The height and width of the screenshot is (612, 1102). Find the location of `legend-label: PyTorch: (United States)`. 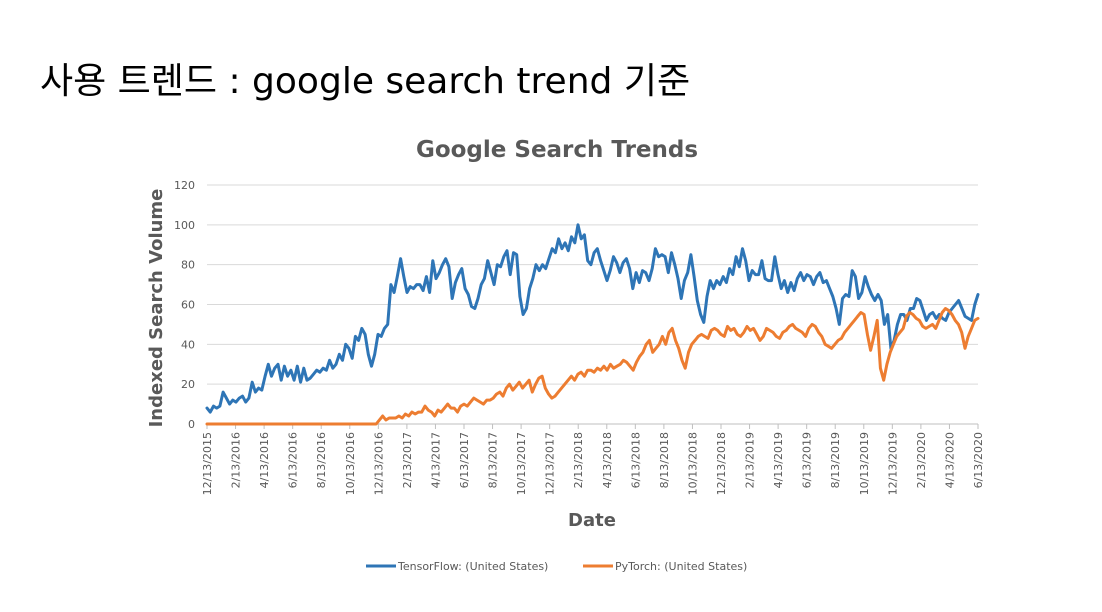

legend-label: PyTorch: (United States) is located at coordinates (681, 566).